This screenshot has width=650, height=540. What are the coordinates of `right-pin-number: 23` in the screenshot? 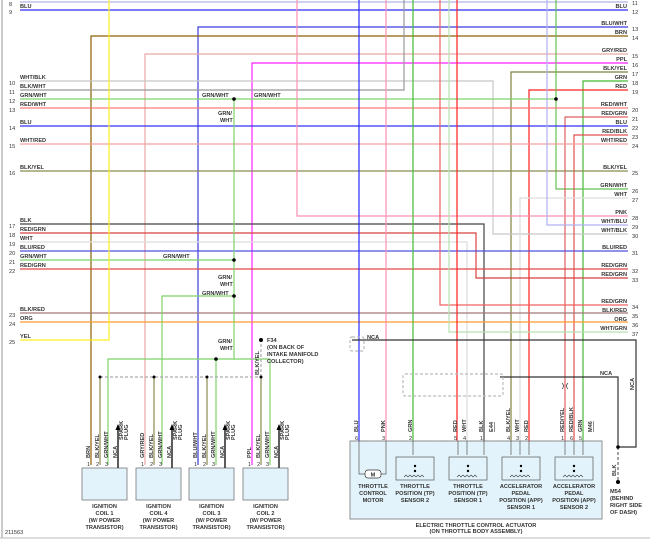 It's located at (635, 138).